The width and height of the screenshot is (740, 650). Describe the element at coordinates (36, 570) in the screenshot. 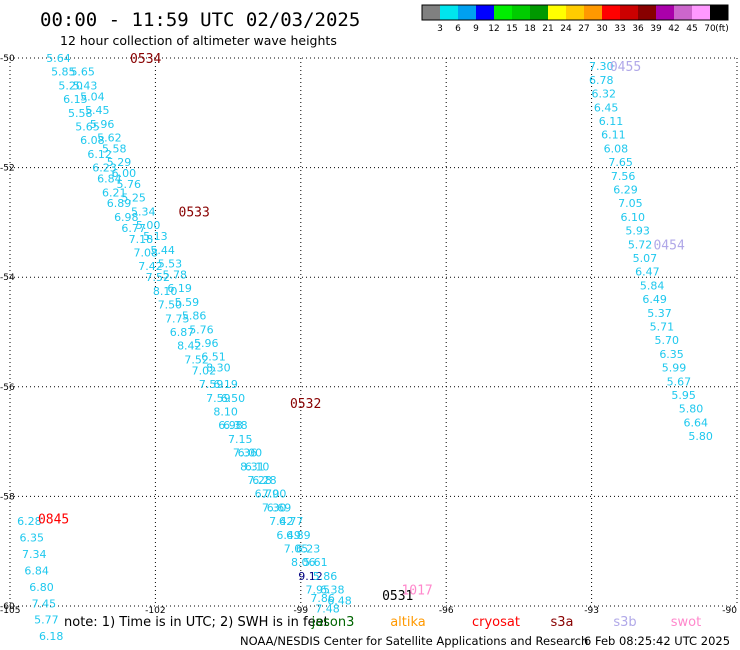

I see `wave-height-value: 6.84` at that location.